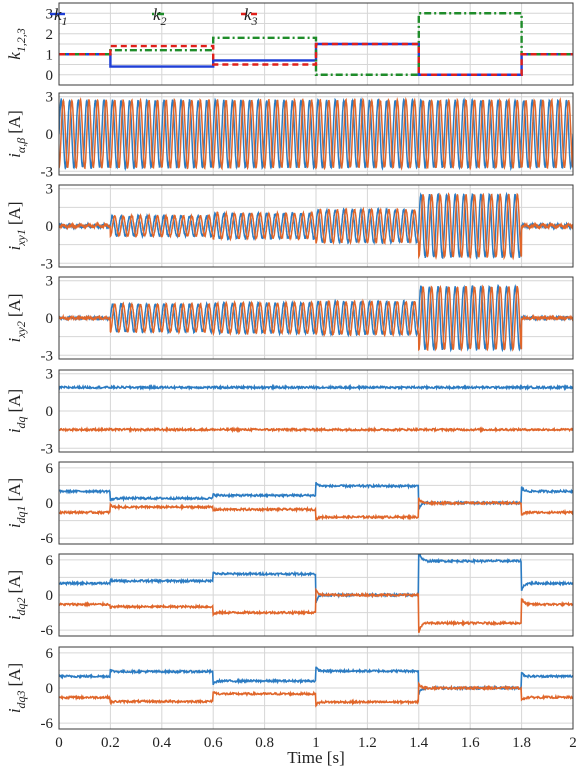 The image size is (576, 782). I want to click on panel-ixy2: -3 0 3 ixy2[A], so click(289, 319).